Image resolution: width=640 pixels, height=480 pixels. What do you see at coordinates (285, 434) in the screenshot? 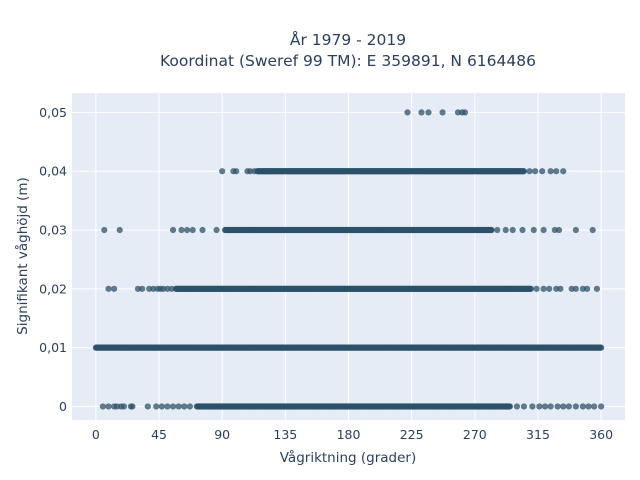
I see `x-tick-label: 135` at bounding box center [285, 434].